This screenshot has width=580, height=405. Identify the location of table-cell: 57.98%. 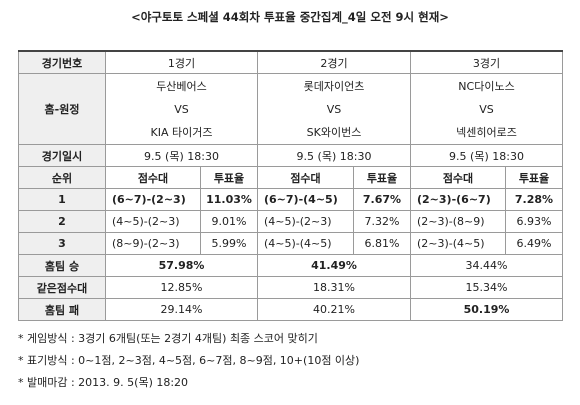
(181, 265).